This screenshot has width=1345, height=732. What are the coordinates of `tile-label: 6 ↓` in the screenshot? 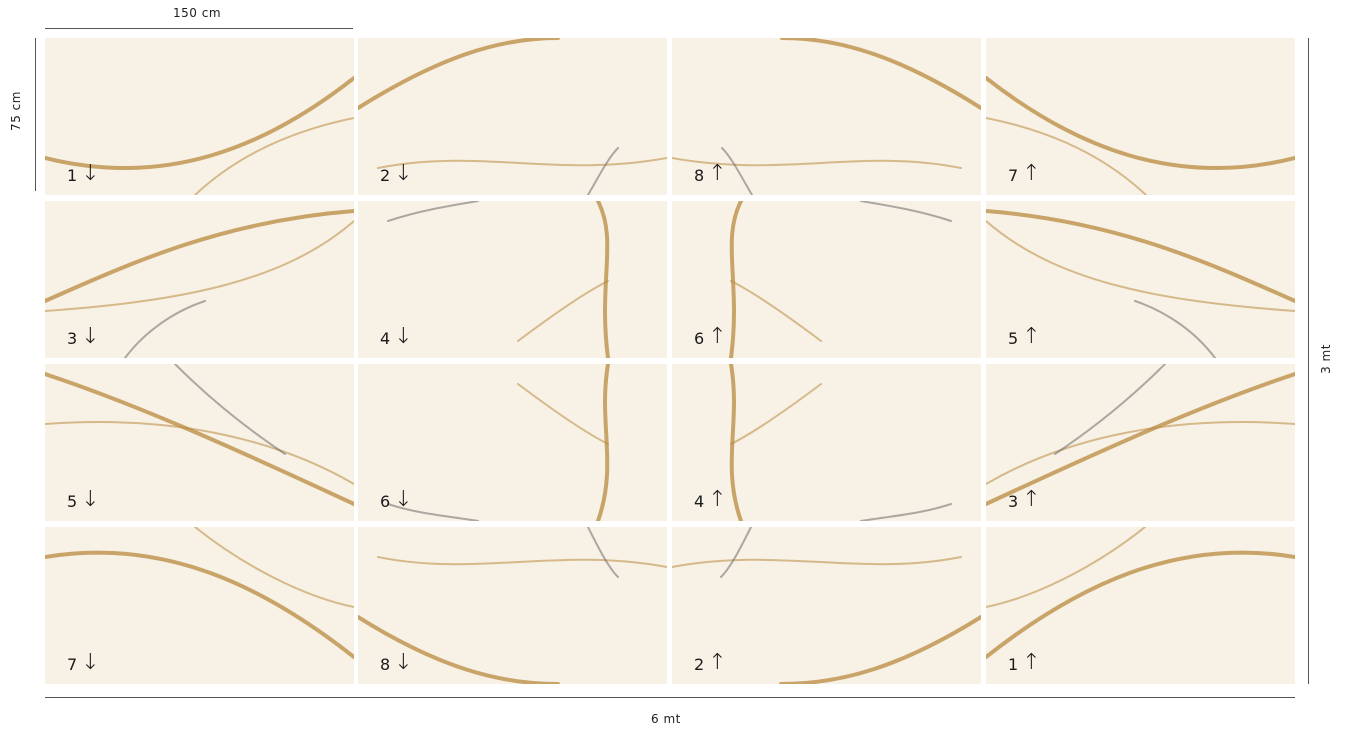 It's located at (396, 500).